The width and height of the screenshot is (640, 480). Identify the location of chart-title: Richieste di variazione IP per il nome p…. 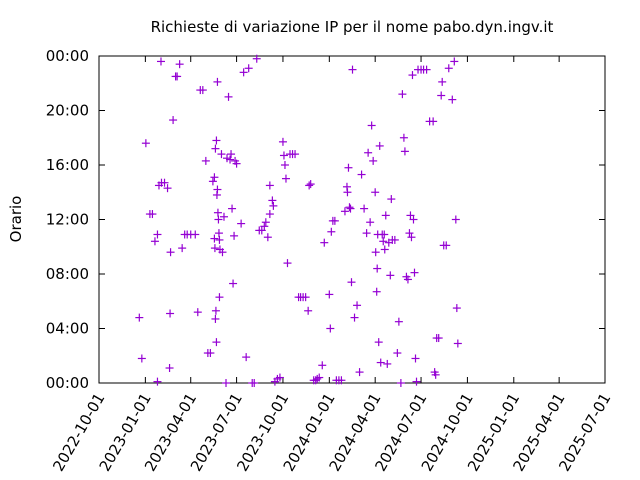
(352, 27).